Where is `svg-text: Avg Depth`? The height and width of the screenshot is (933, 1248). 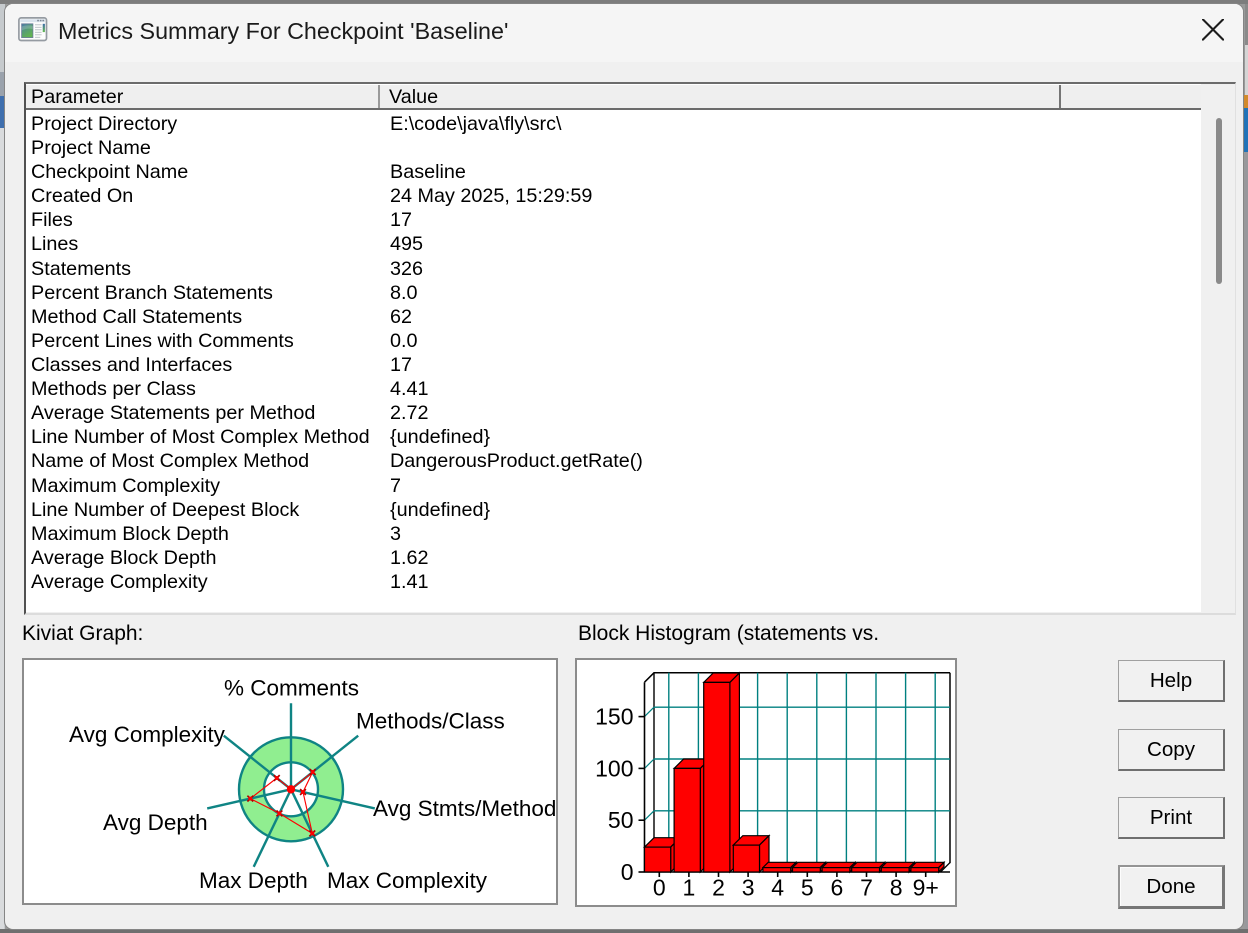 svg-text: Avg Depth is located at coordinates (155, 822).